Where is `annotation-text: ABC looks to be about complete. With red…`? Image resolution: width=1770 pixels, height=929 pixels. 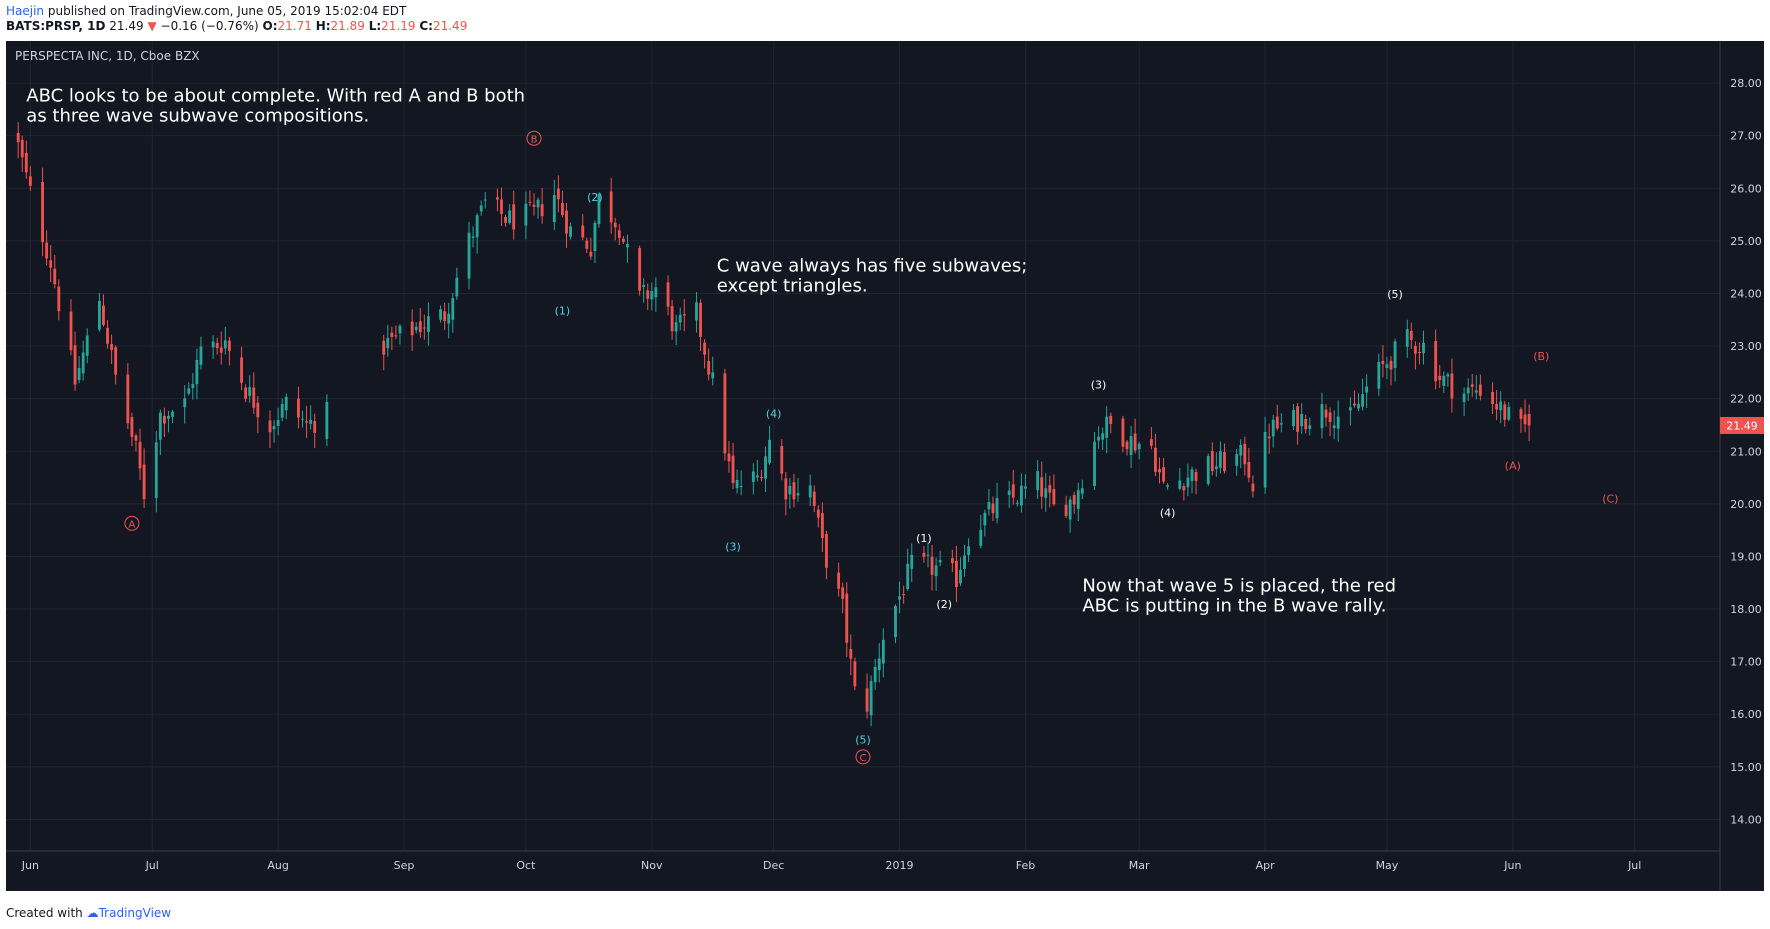 annotation-text: ABC looks to be about complete. With red… is located at coordinates (275, 95).